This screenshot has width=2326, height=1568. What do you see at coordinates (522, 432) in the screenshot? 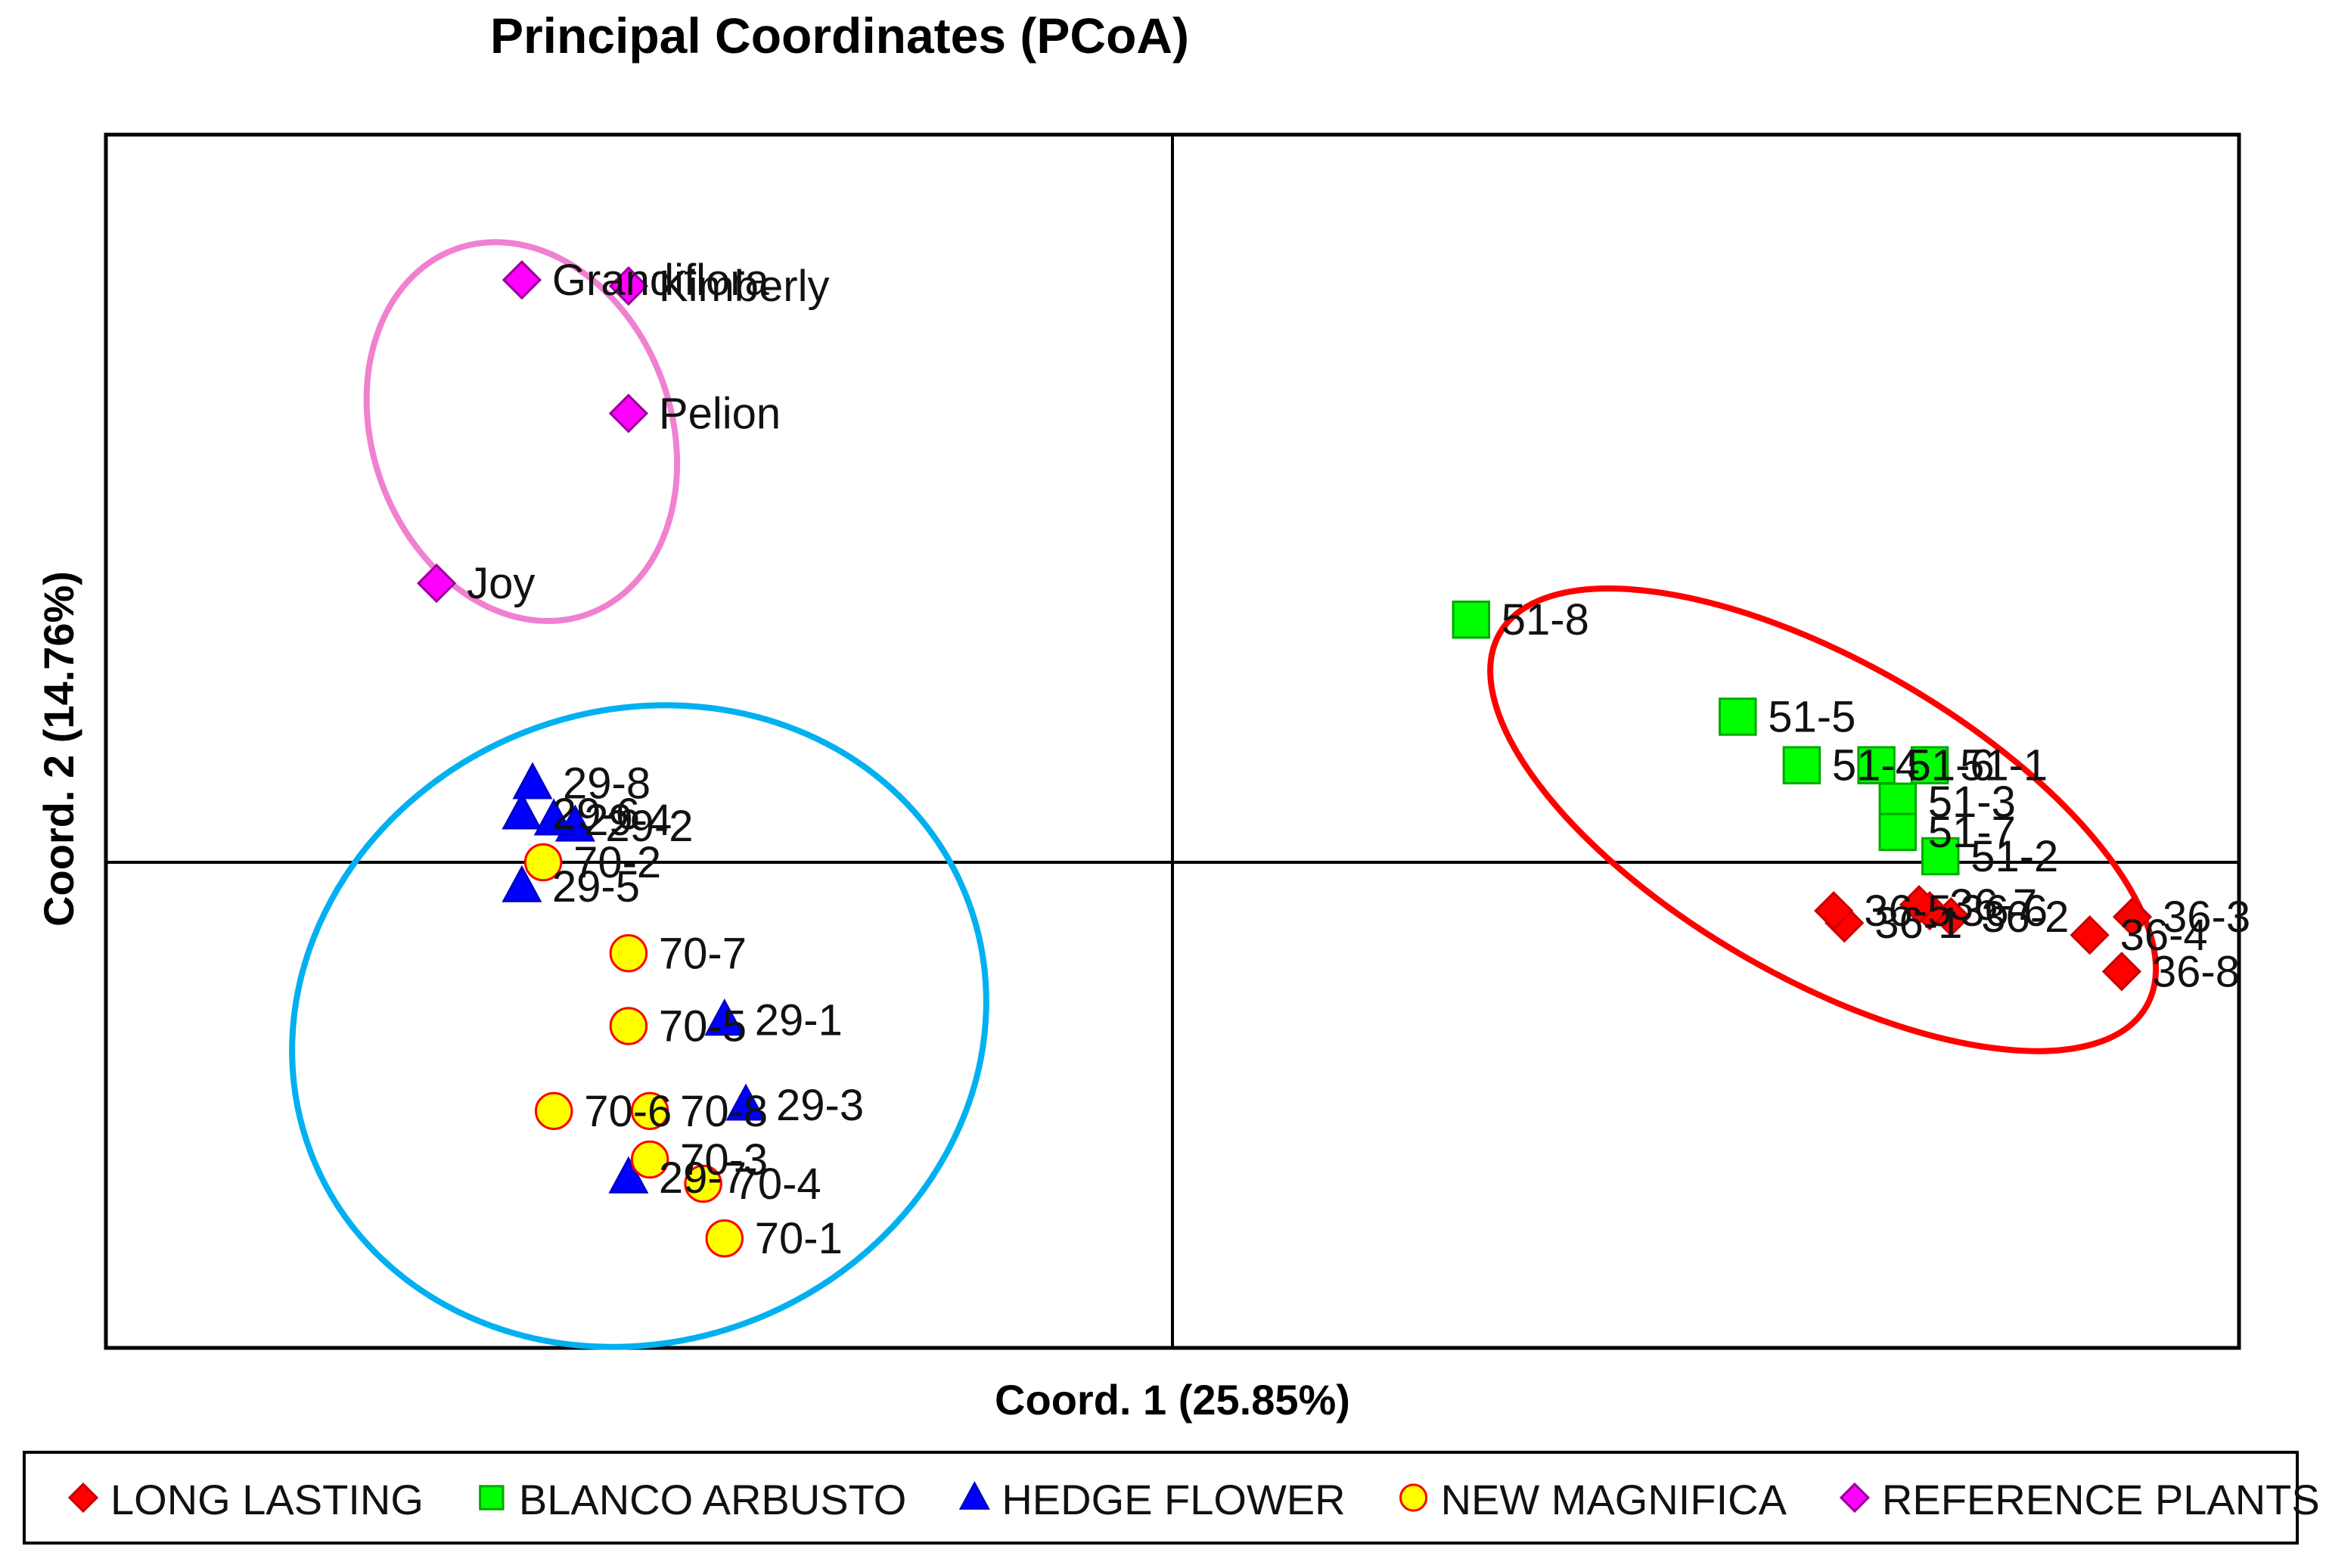
I see `ellipse-reference-plants-cluster` at bounding box center [522, 432].